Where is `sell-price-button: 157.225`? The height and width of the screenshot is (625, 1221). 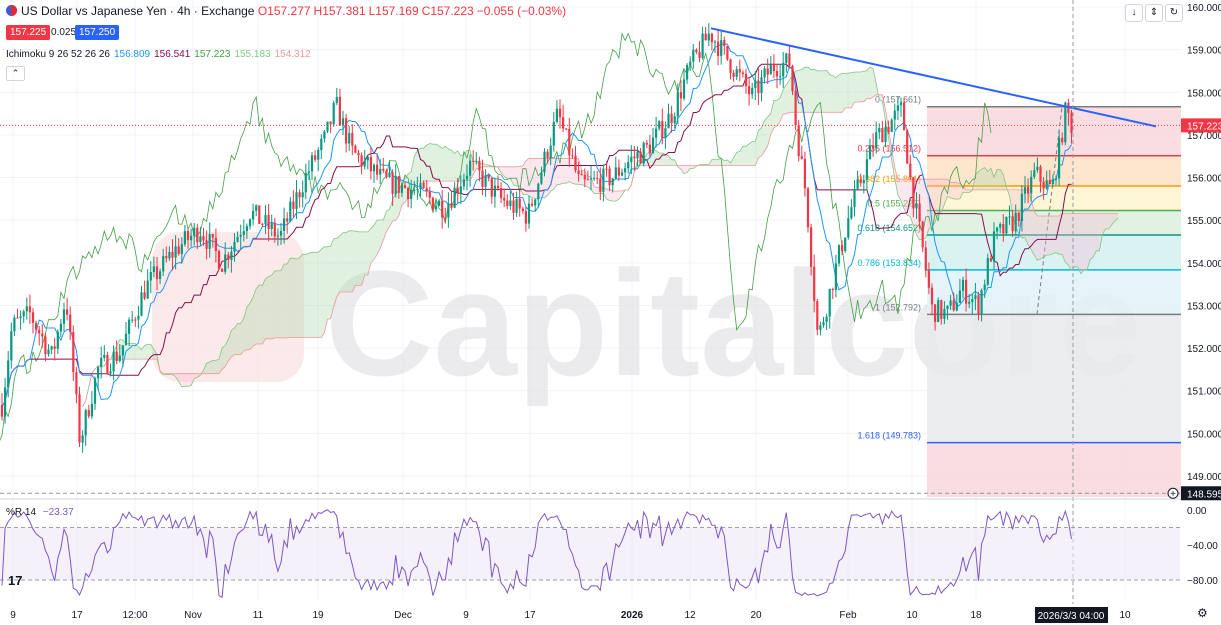
sell-price-button: 157.225 is located at coordinates (28, 32).